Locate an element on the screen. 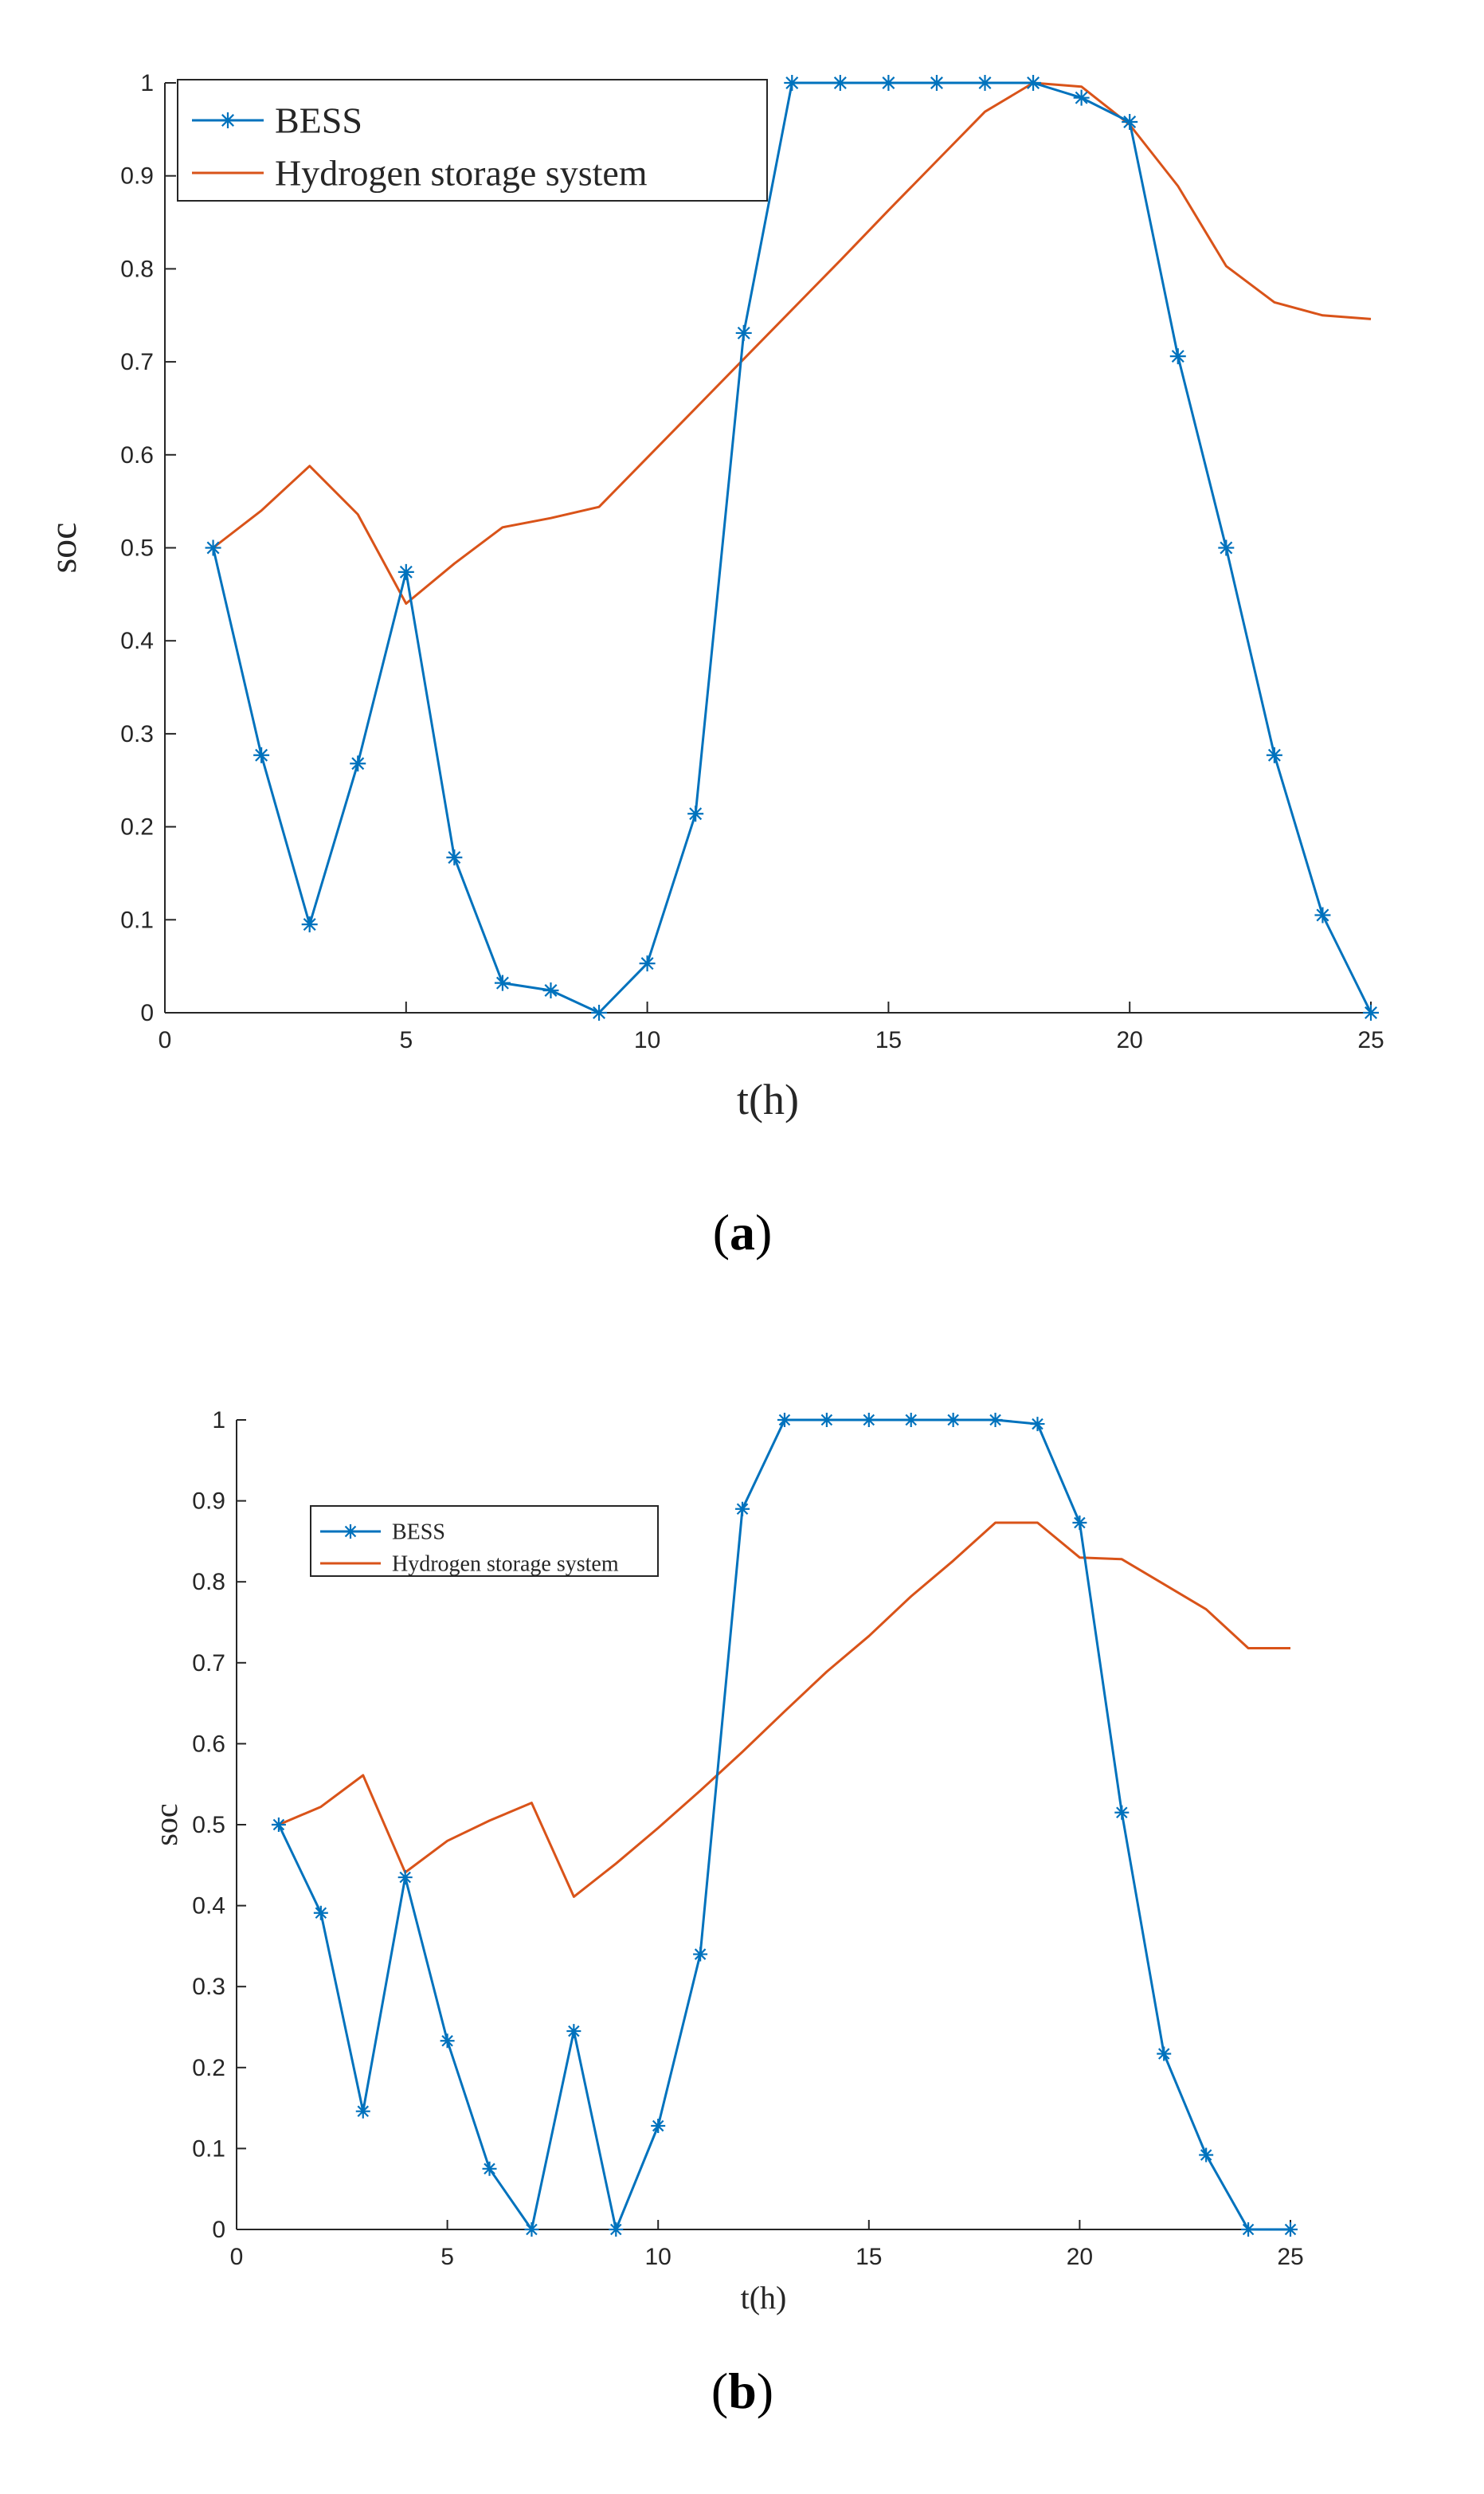 The image size is (1484, 2494). panel-a-y-tick-label: 0.3 is located at coordinates (137, 734).